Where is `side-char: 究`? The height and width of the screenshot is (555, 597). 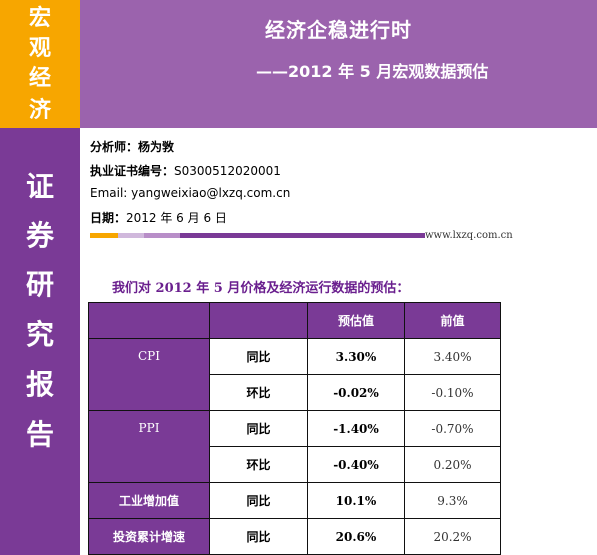
side-char: 究 is located at coordinates (39, 334).